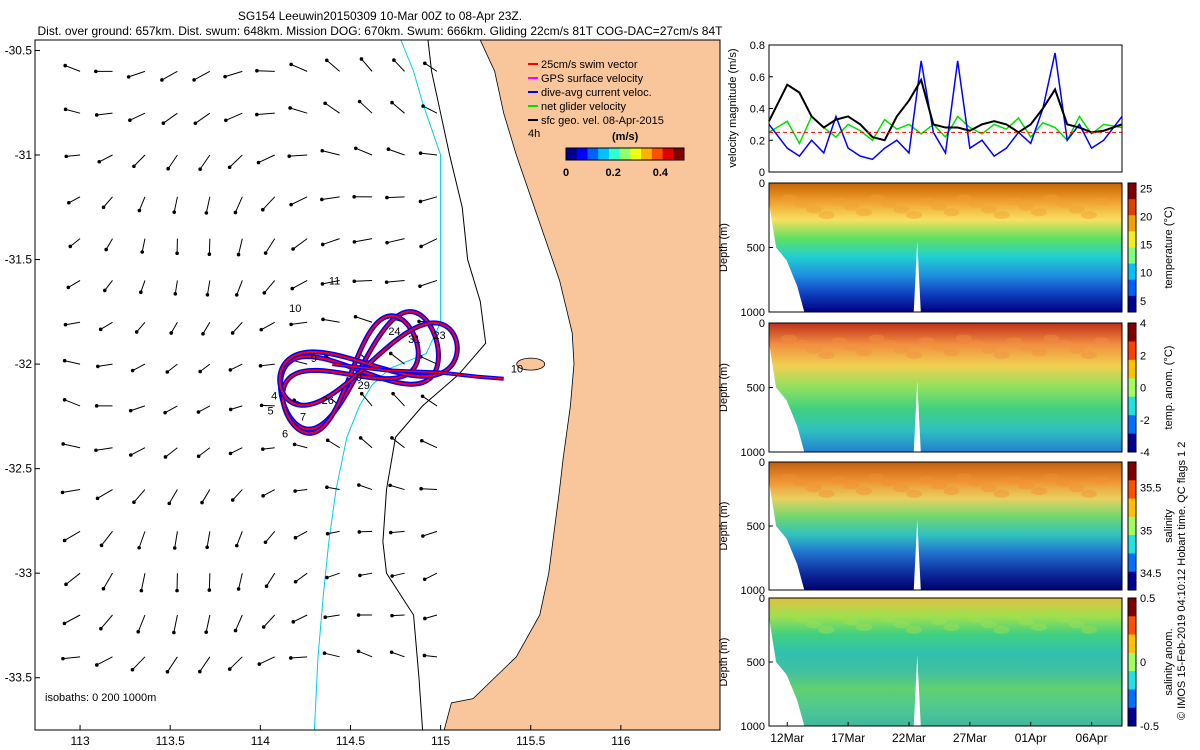 Image resolution: width=1200 pixels, height=750 pixels. What do you see at coordinates (762, 599) in the screenshot?
I see `depth-tick-label: 0` at bounding box center [762, 599].